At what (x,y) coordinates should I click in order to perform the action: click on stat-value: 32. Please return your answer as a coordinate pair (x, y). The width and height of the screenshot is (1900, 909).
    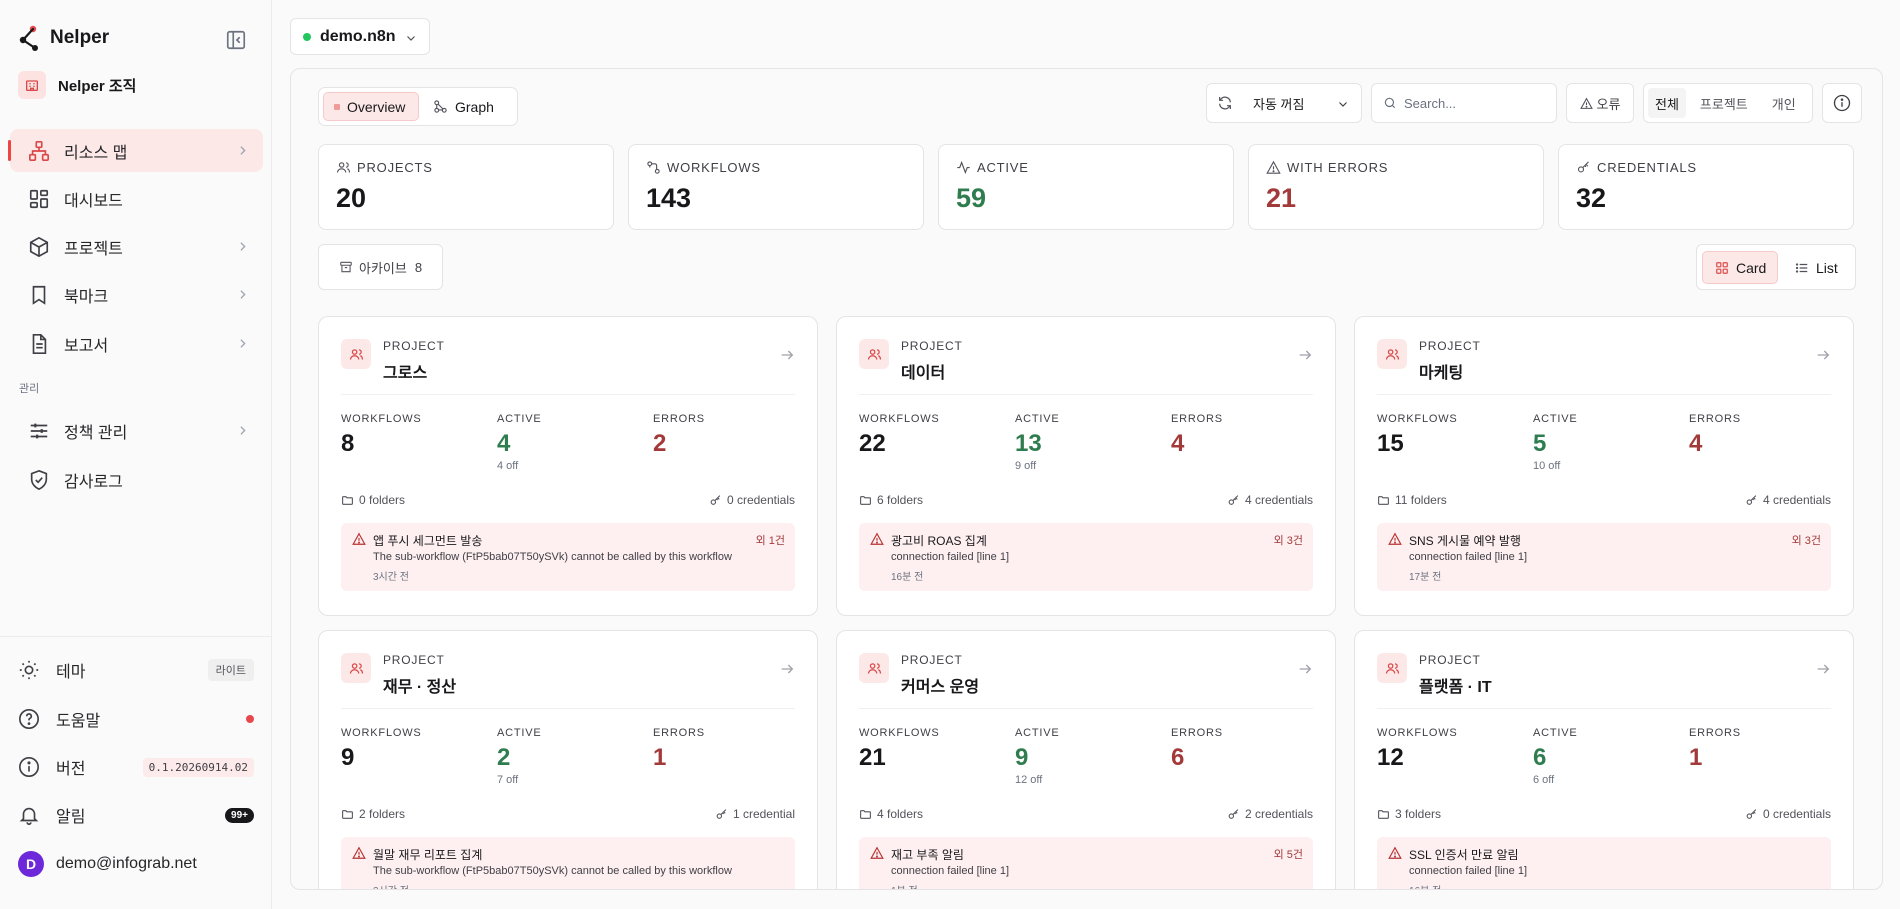
    Looking at the image, I should click on (1591, 198).